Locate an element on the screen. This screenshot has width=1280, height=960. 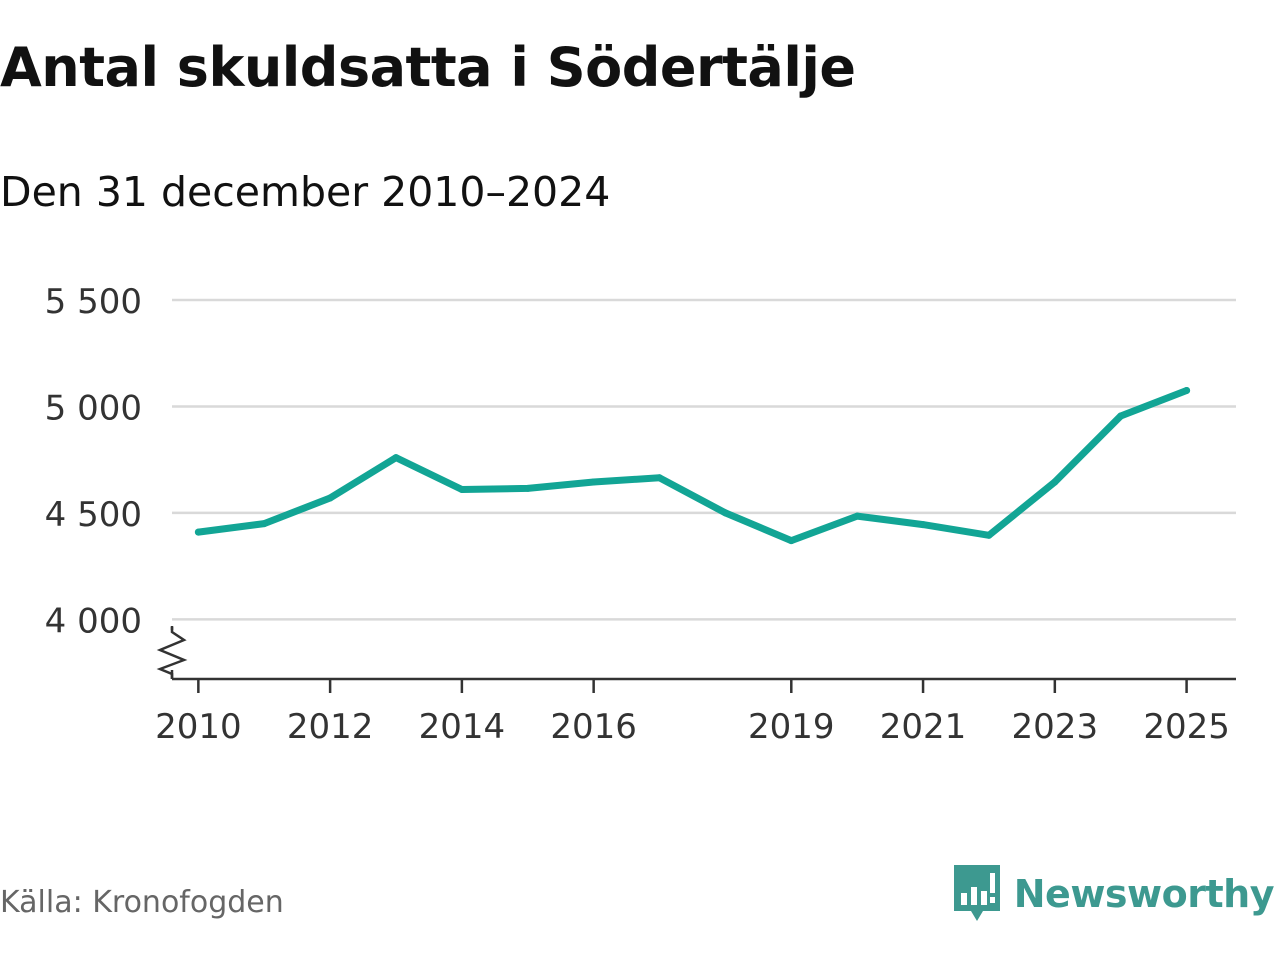
y-tick-label-5500: 5 500 is located at coordinates (93, 302).